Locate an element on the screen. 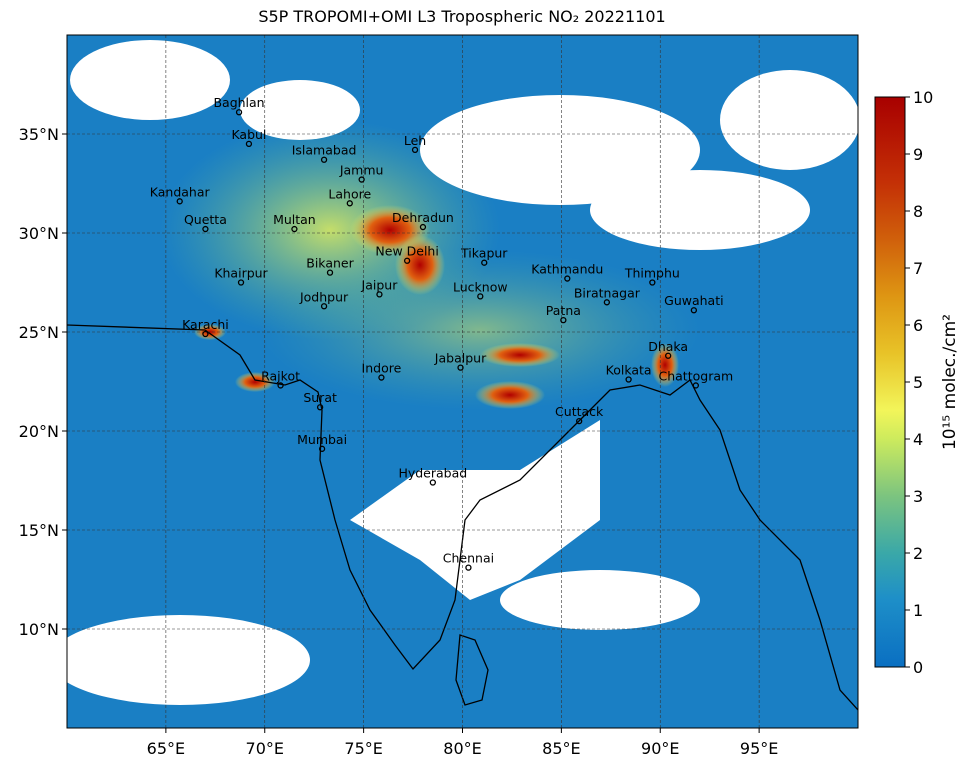  colorbar-frame is located at coordinates (890, 382).